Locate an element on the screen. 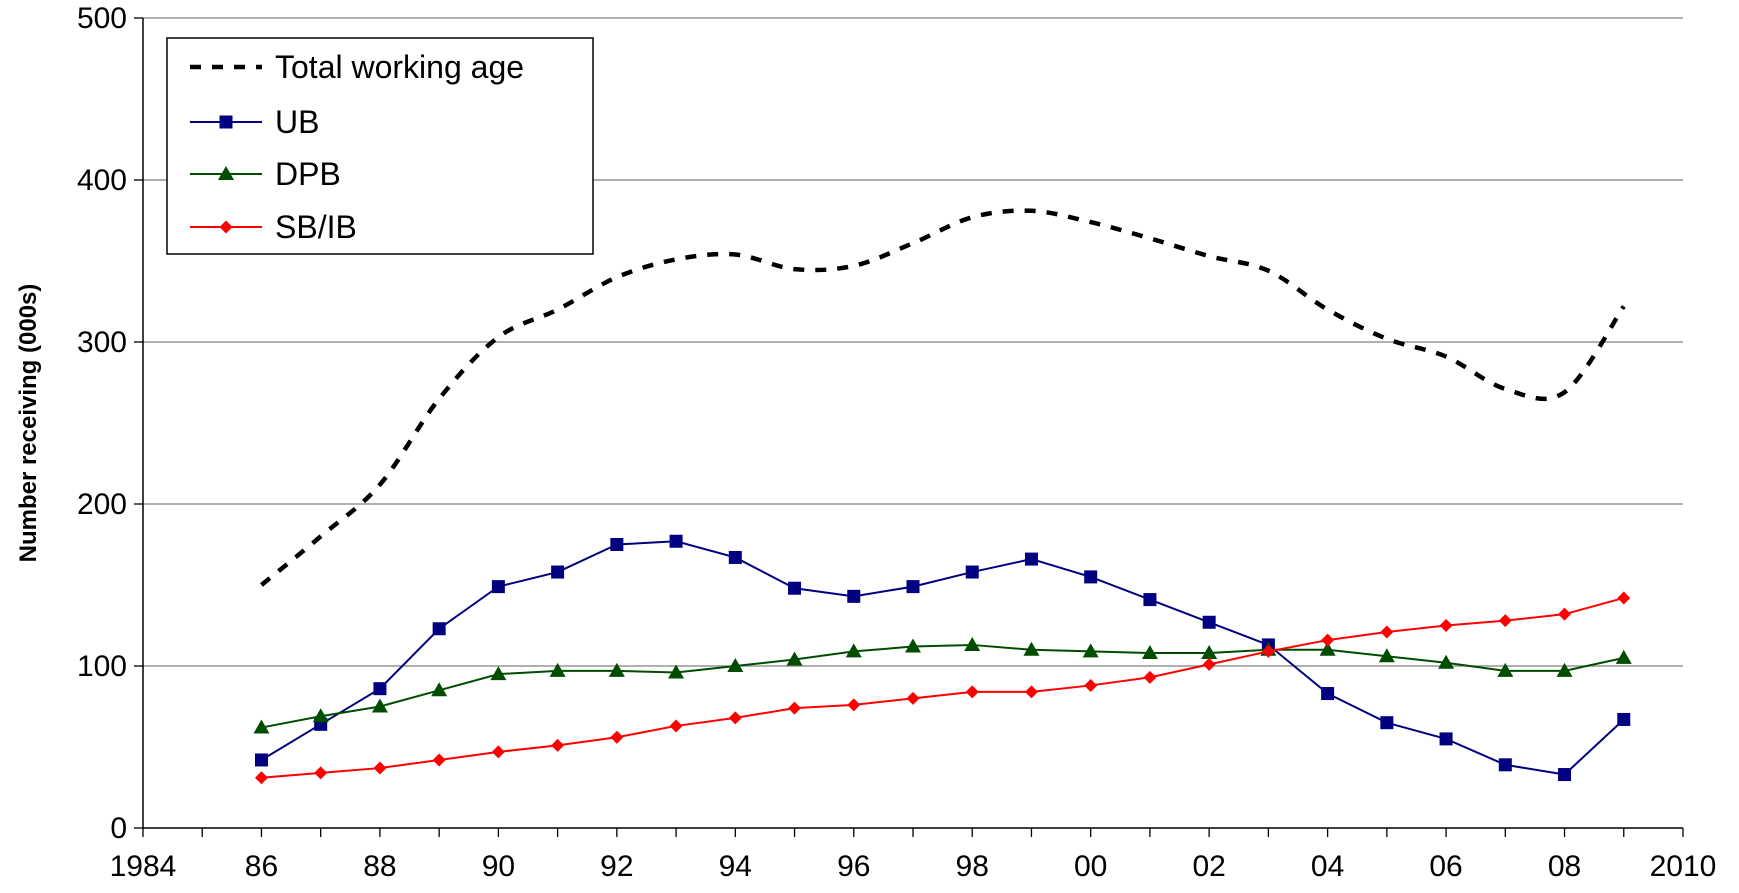  legend-label-ub: UB is located at coordinates (297, 122).